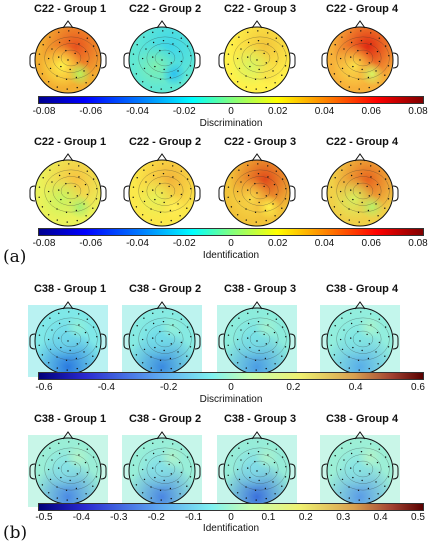  I want to click on colorbar-tick-label: -0.08, so click(44, 111).